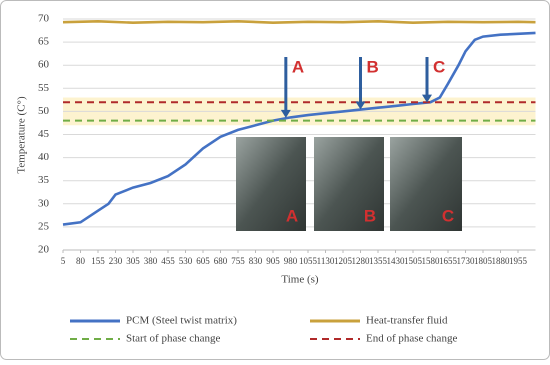 The image size is (550, 365). I want to click on y-tick-label: 50, so click(44, 111).